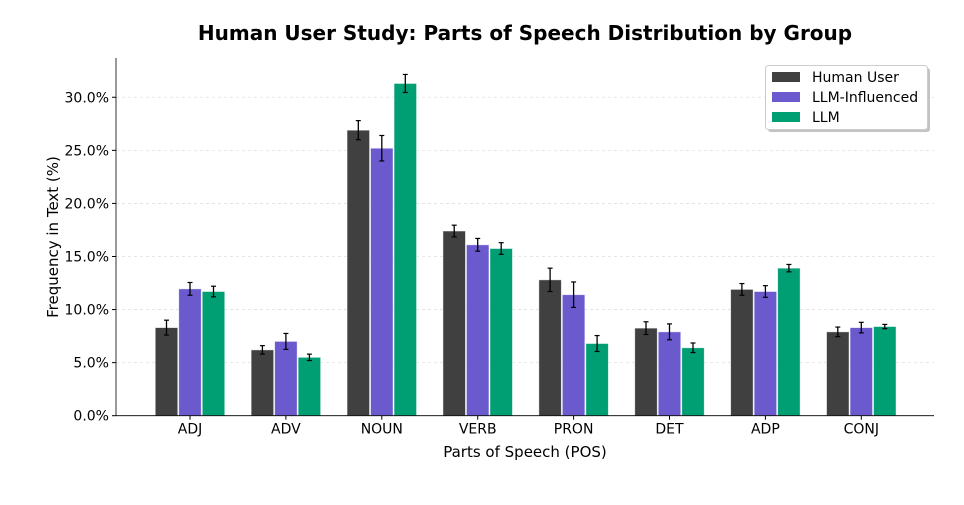 The image size is (964, 505). I want to click on y-tick-label: 15.0%, so click(87, 257).